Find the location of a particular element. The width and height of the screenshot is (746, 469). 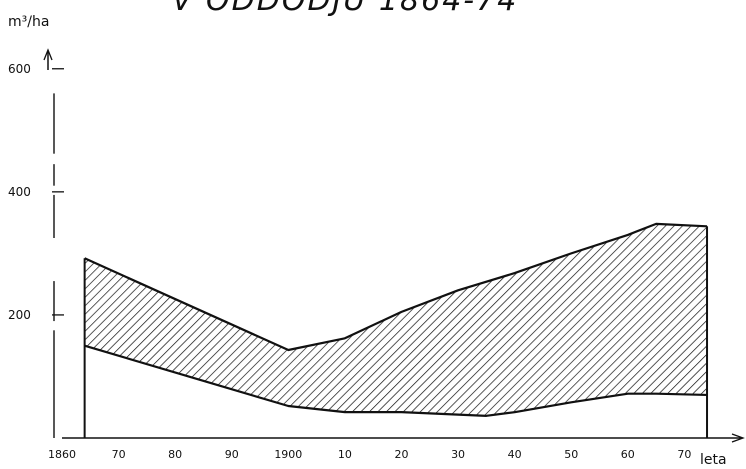

x-tick-label-10: 60 is located at coordinates (628, 454).